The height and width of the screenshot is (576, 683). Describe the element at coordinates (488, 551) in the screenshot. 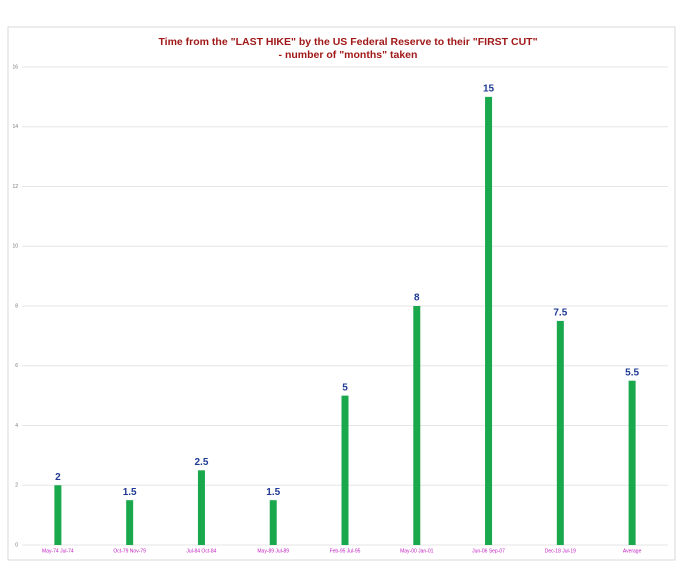

I see `x-tick-label: Jun-06 Sep-07` at that location.